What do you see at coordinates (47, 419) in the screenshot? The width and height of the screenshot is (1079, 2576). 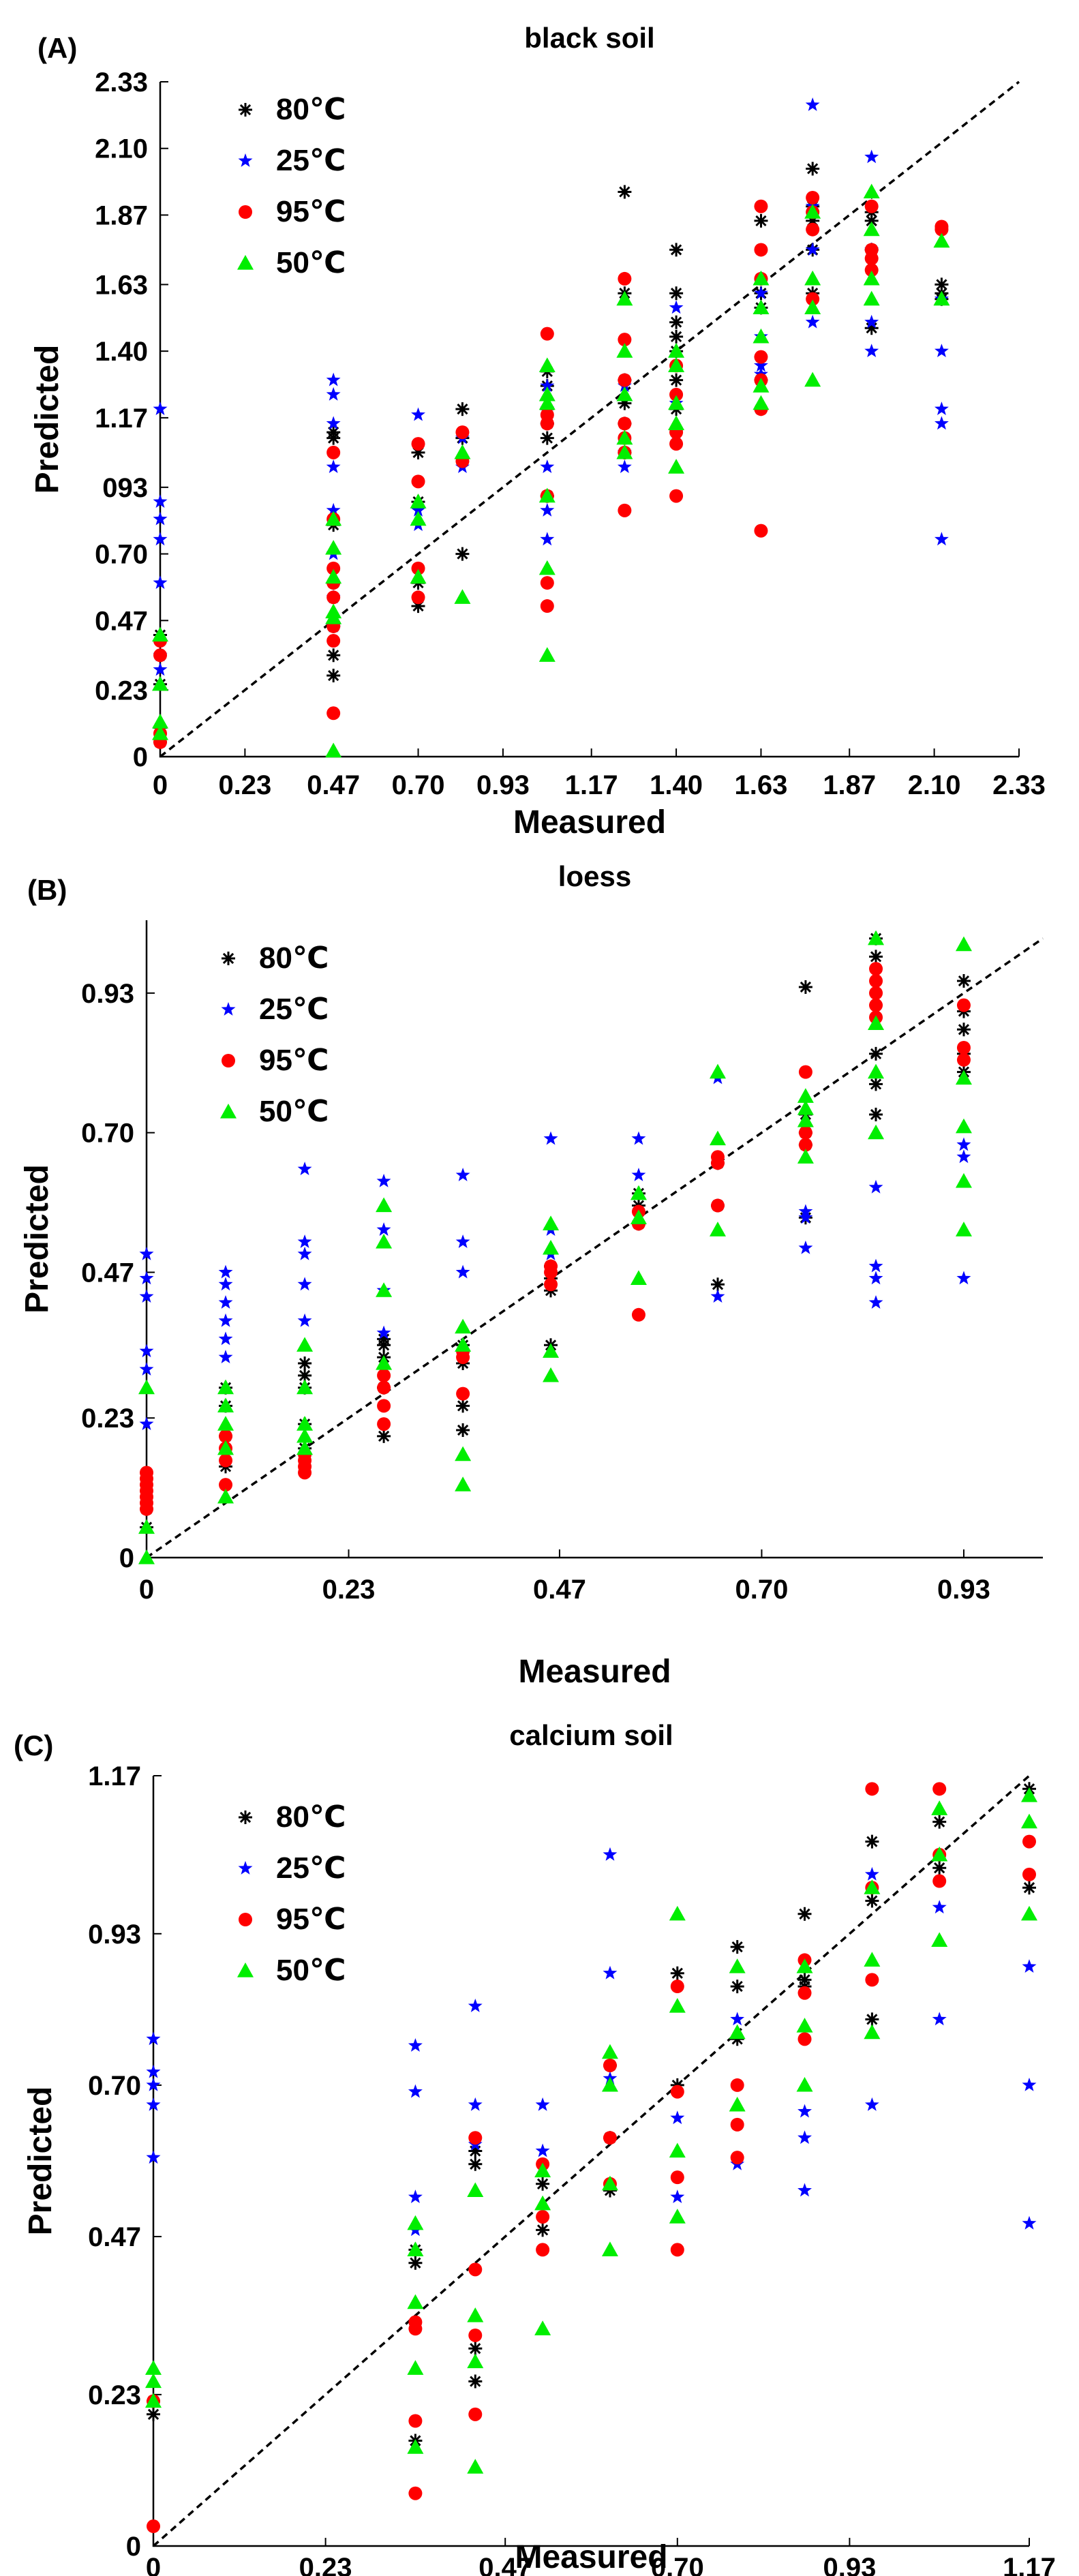 I see `y-axis-label: Predicted` at bounding box center [47, 419].